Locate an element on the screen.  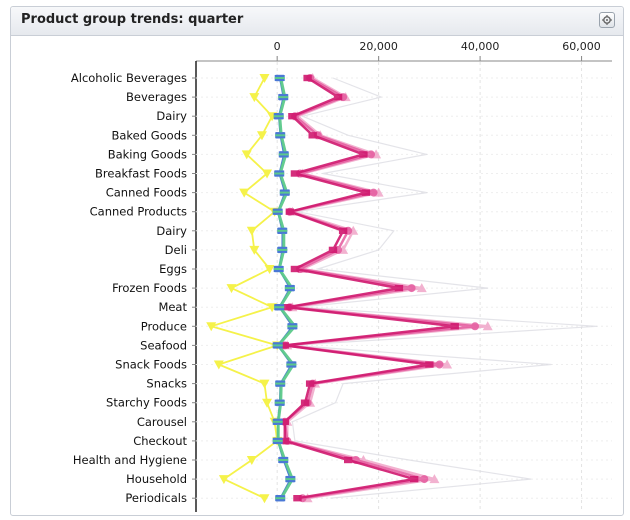
category-label: Eggs is located at coordinates (173, 269).